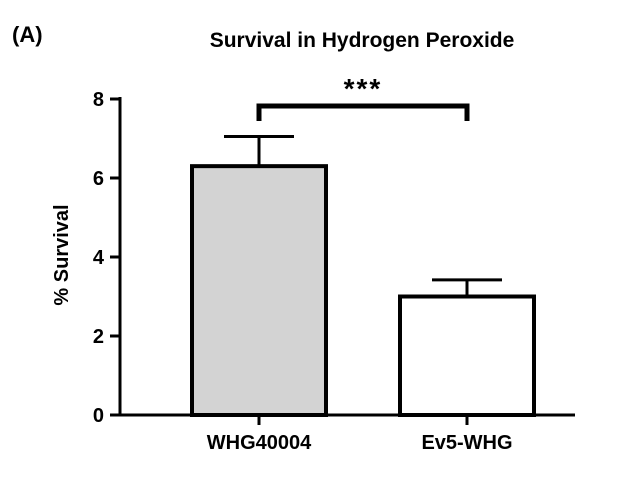  I want to click on y-axis-label: % Survival, so click(62, 254).